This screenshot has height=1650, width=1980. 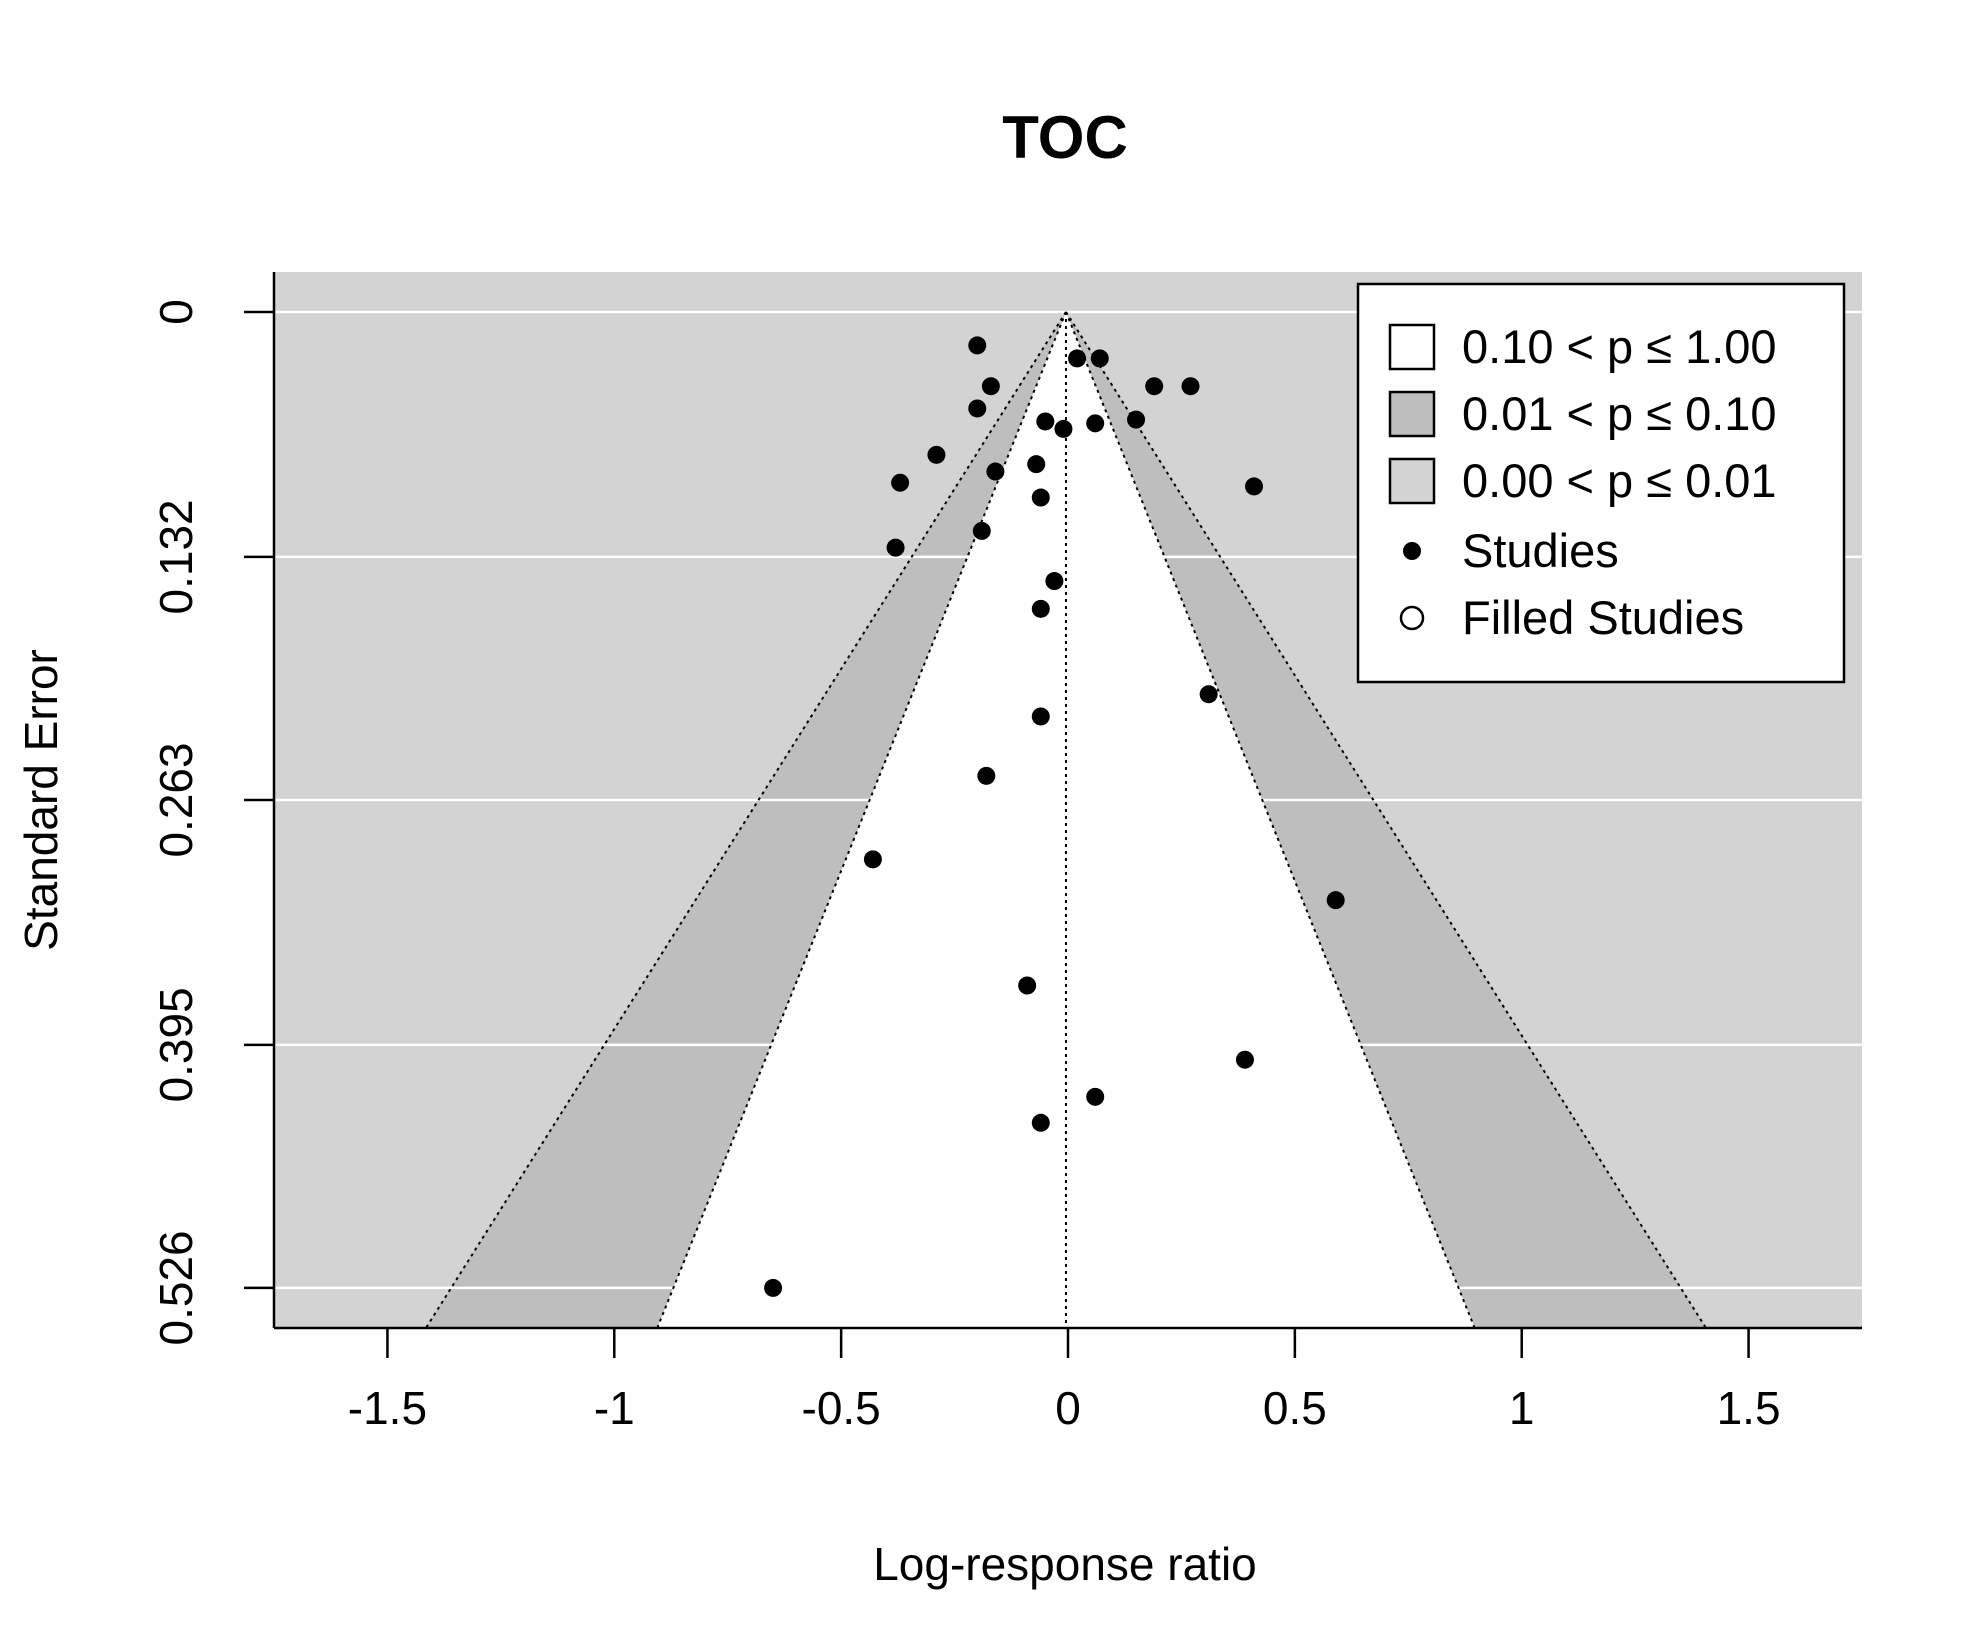 What do you see at coordinates (176, 1287) in the screenshot?
I see `y-tick-label: 0.526` at bounding box center [176, 1287].